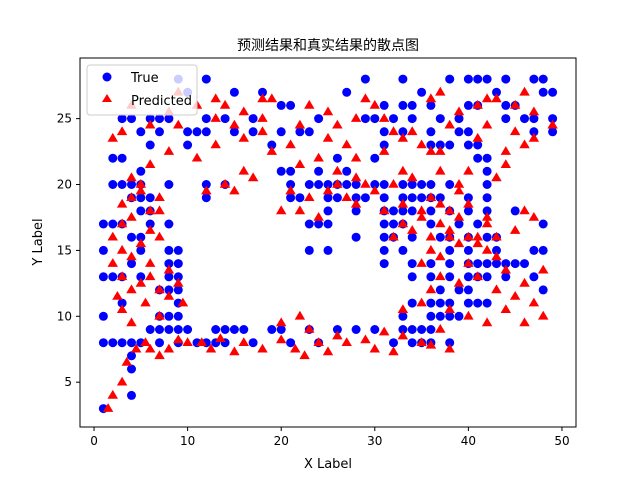 The width and height of the screenshot is (640, 480). What do you see at coordinates (328, 464) in the screenshot?
I see `x-axis-label: X Label` at bounding box center [328, 464].